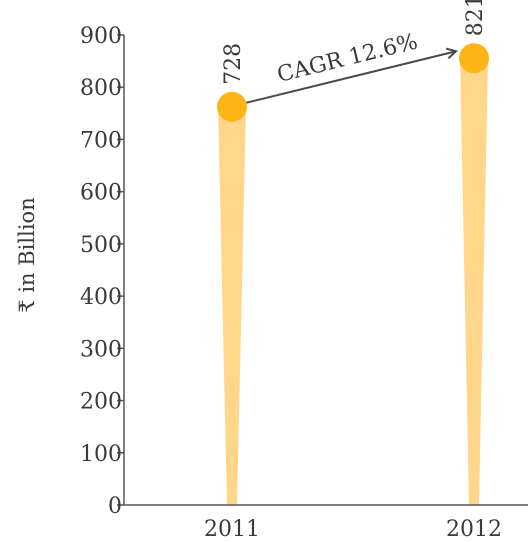  Describe the element at coordinates (232, 106) in the screenshot. I see `marker-2011` at that location.